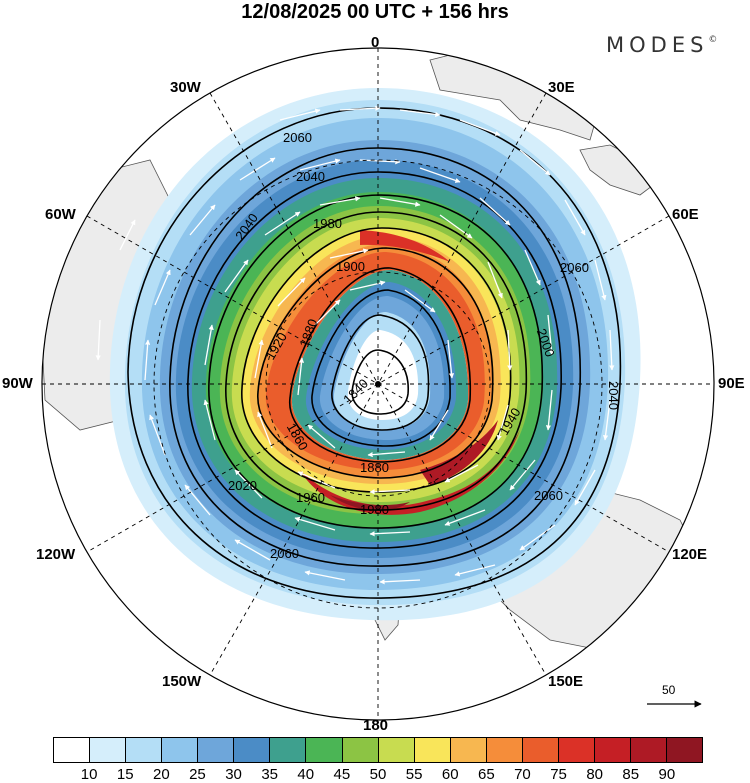  I want to click on wind-reference-label: 50, so click(669, 690).